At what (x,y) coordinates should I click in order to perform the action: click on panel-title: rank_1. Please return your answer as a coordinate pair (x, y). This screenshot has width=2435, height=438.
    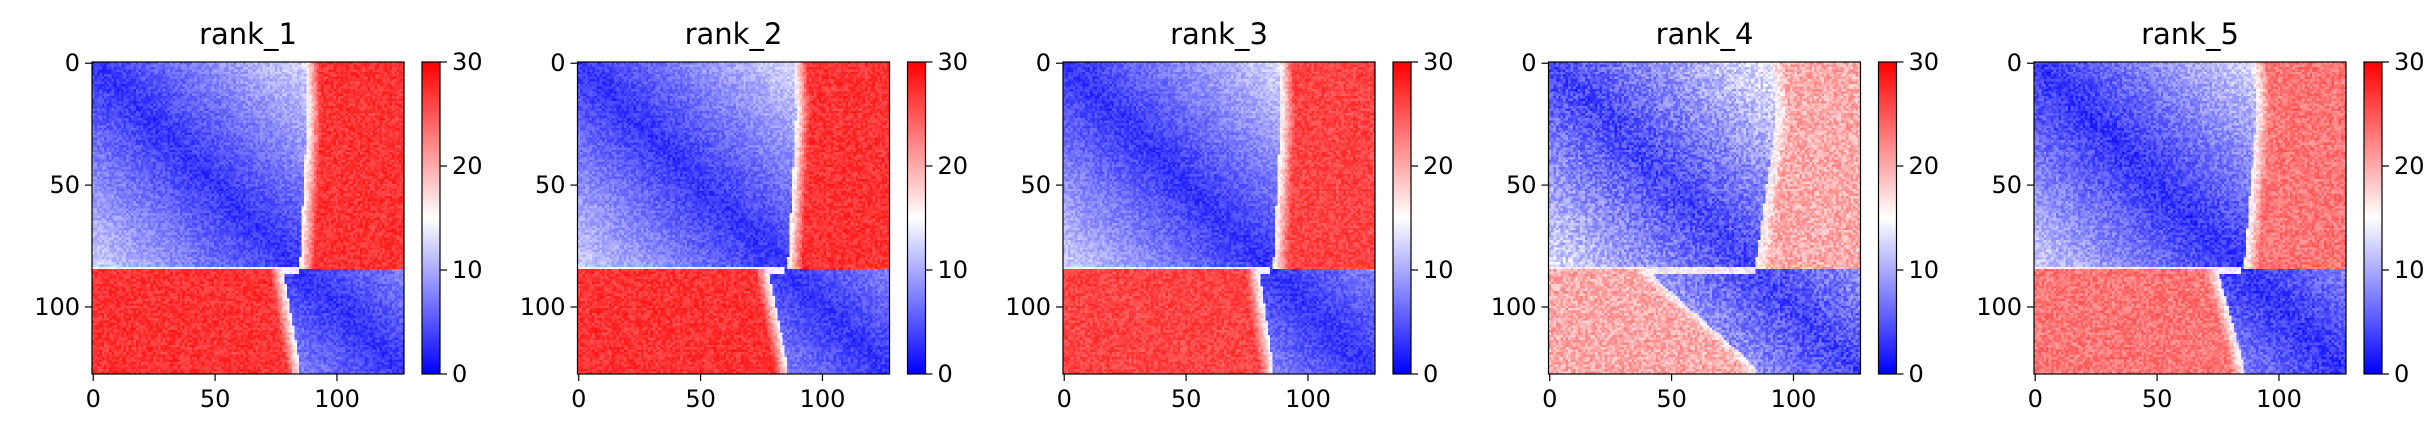
    Looking at the image, I should click on (248, 34).